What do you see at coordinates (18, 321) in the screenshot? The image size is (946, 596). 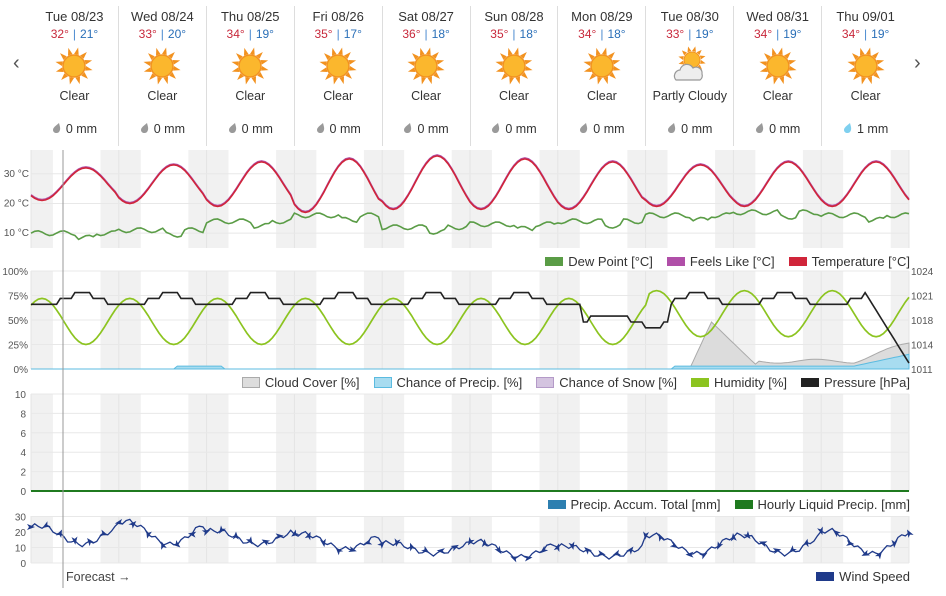 I see `percent-tick-label: 50%` at bounding box center [18, 321].